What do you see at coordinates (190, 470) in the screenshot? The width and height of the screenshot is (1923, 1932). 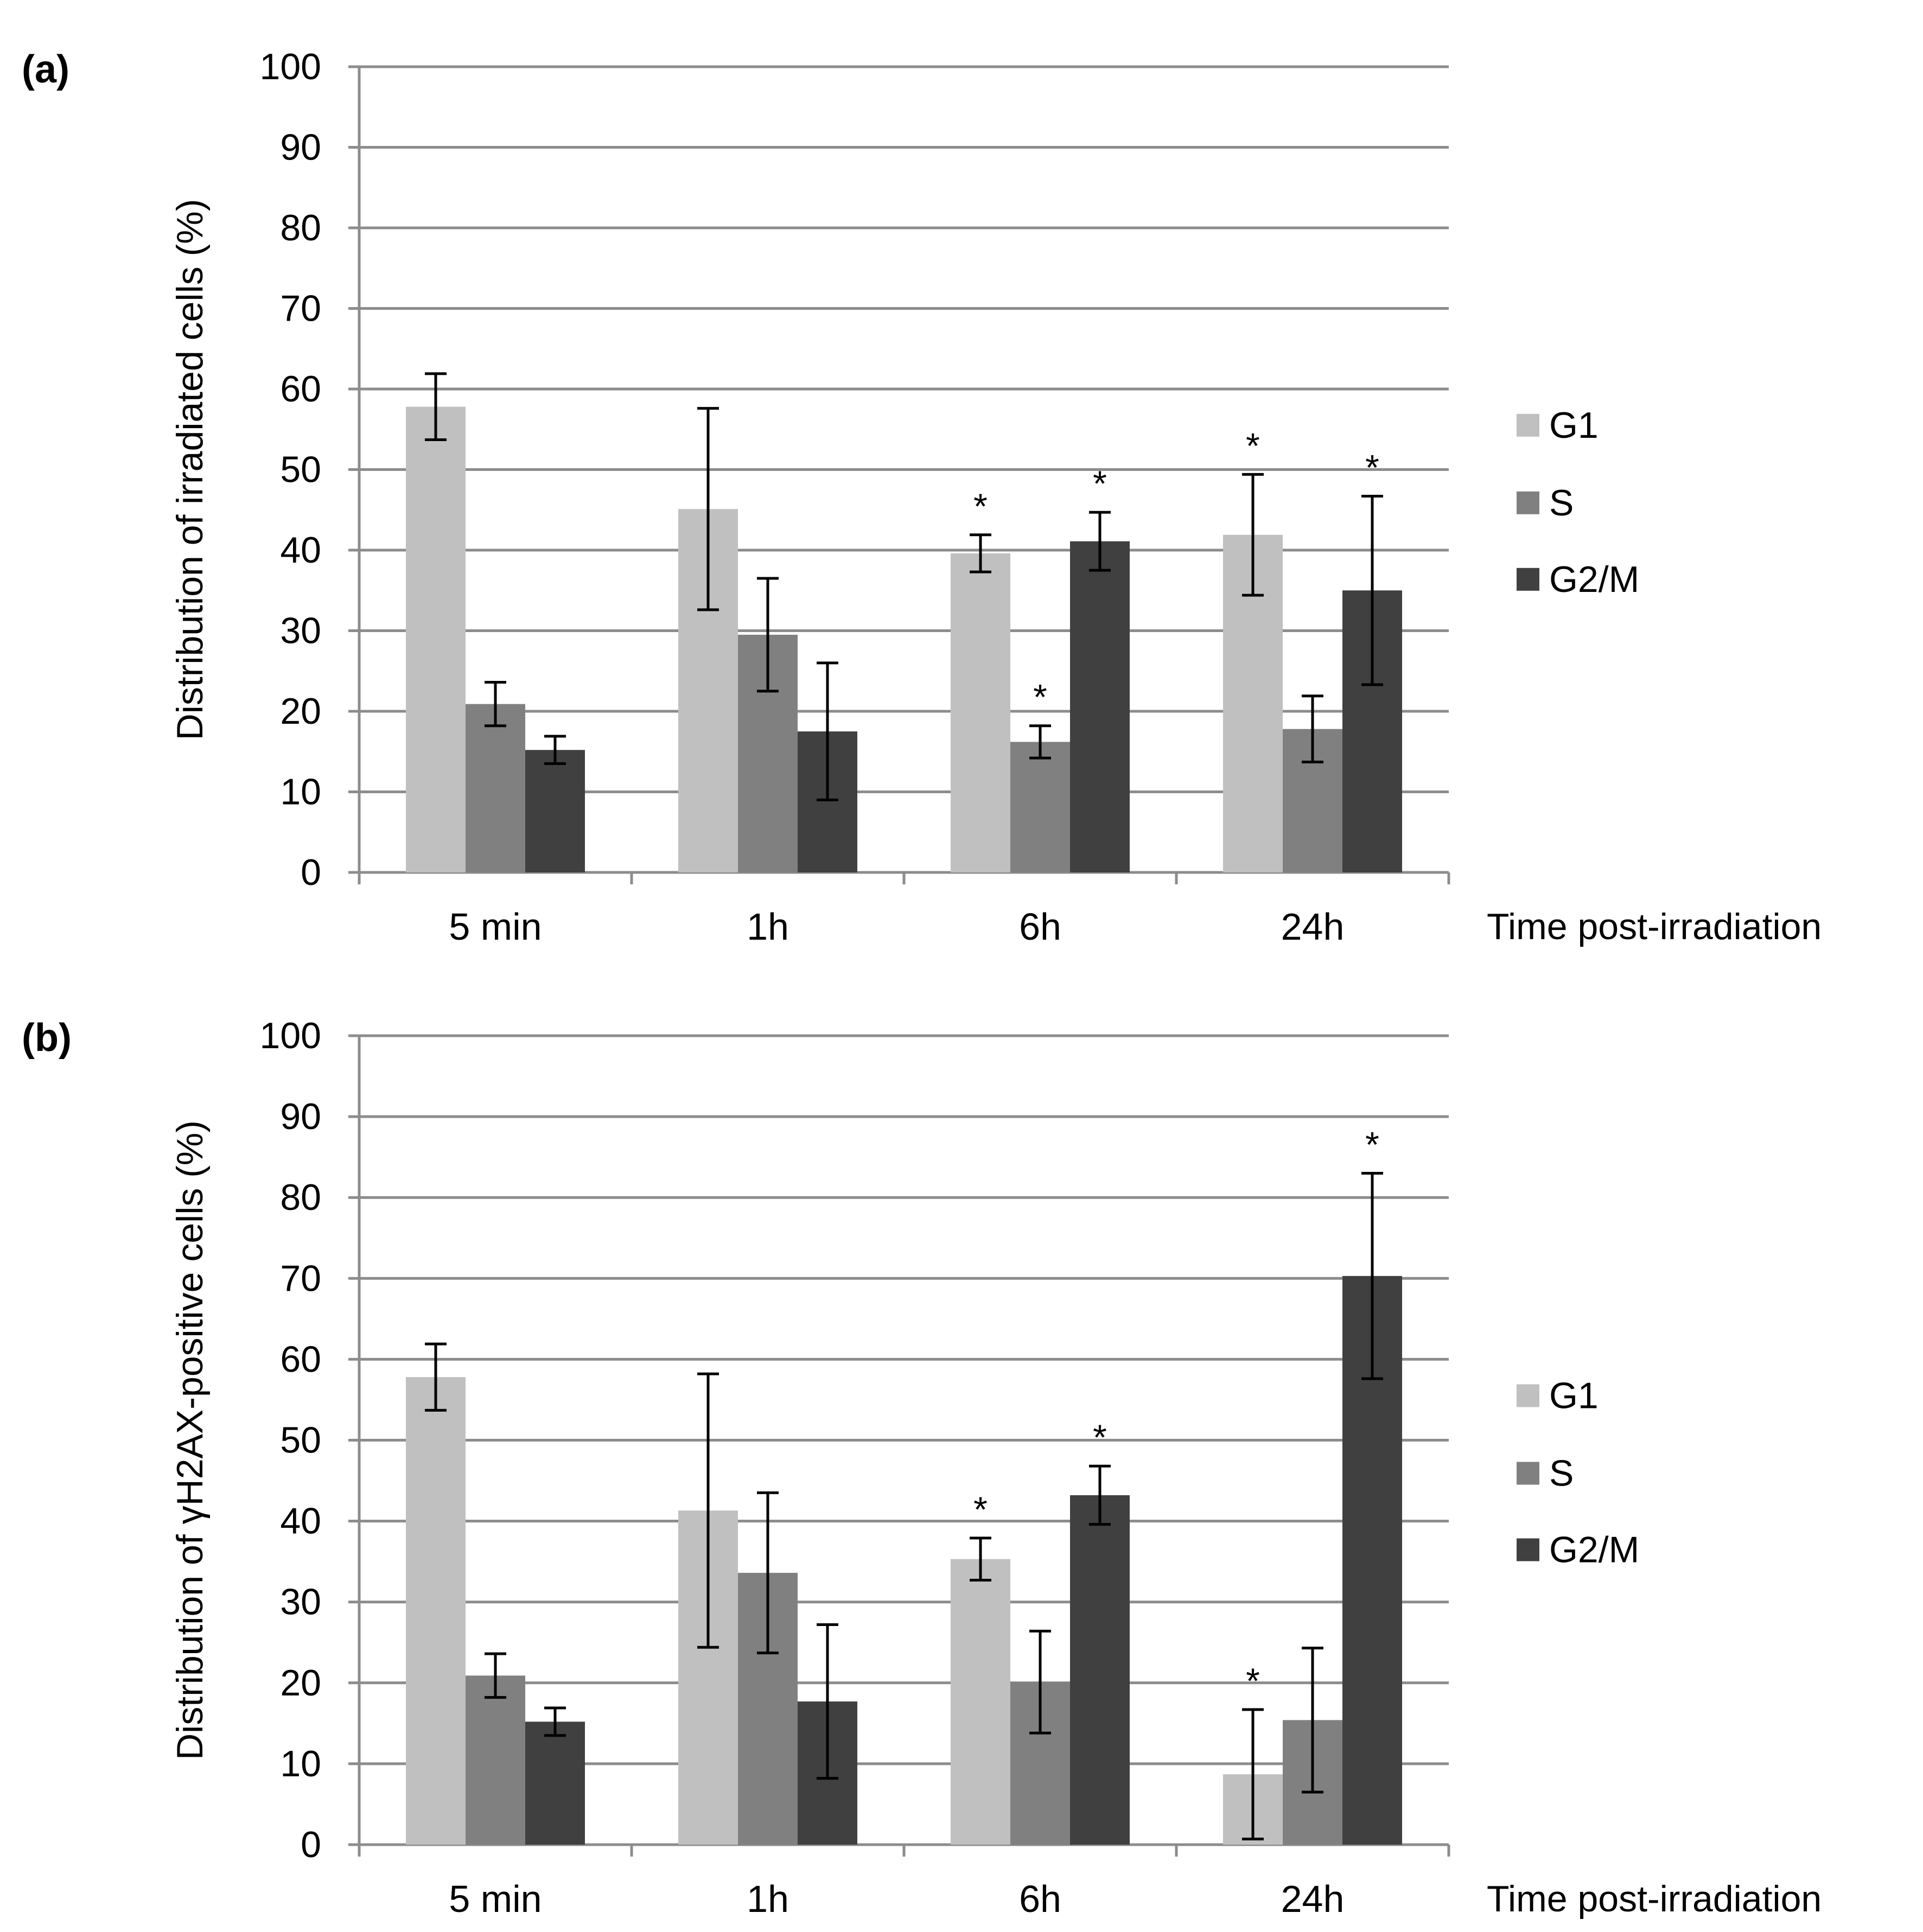 I see `y-axis-title: Distribution of irradiated cells (%)` at bounding box center [190, 470].